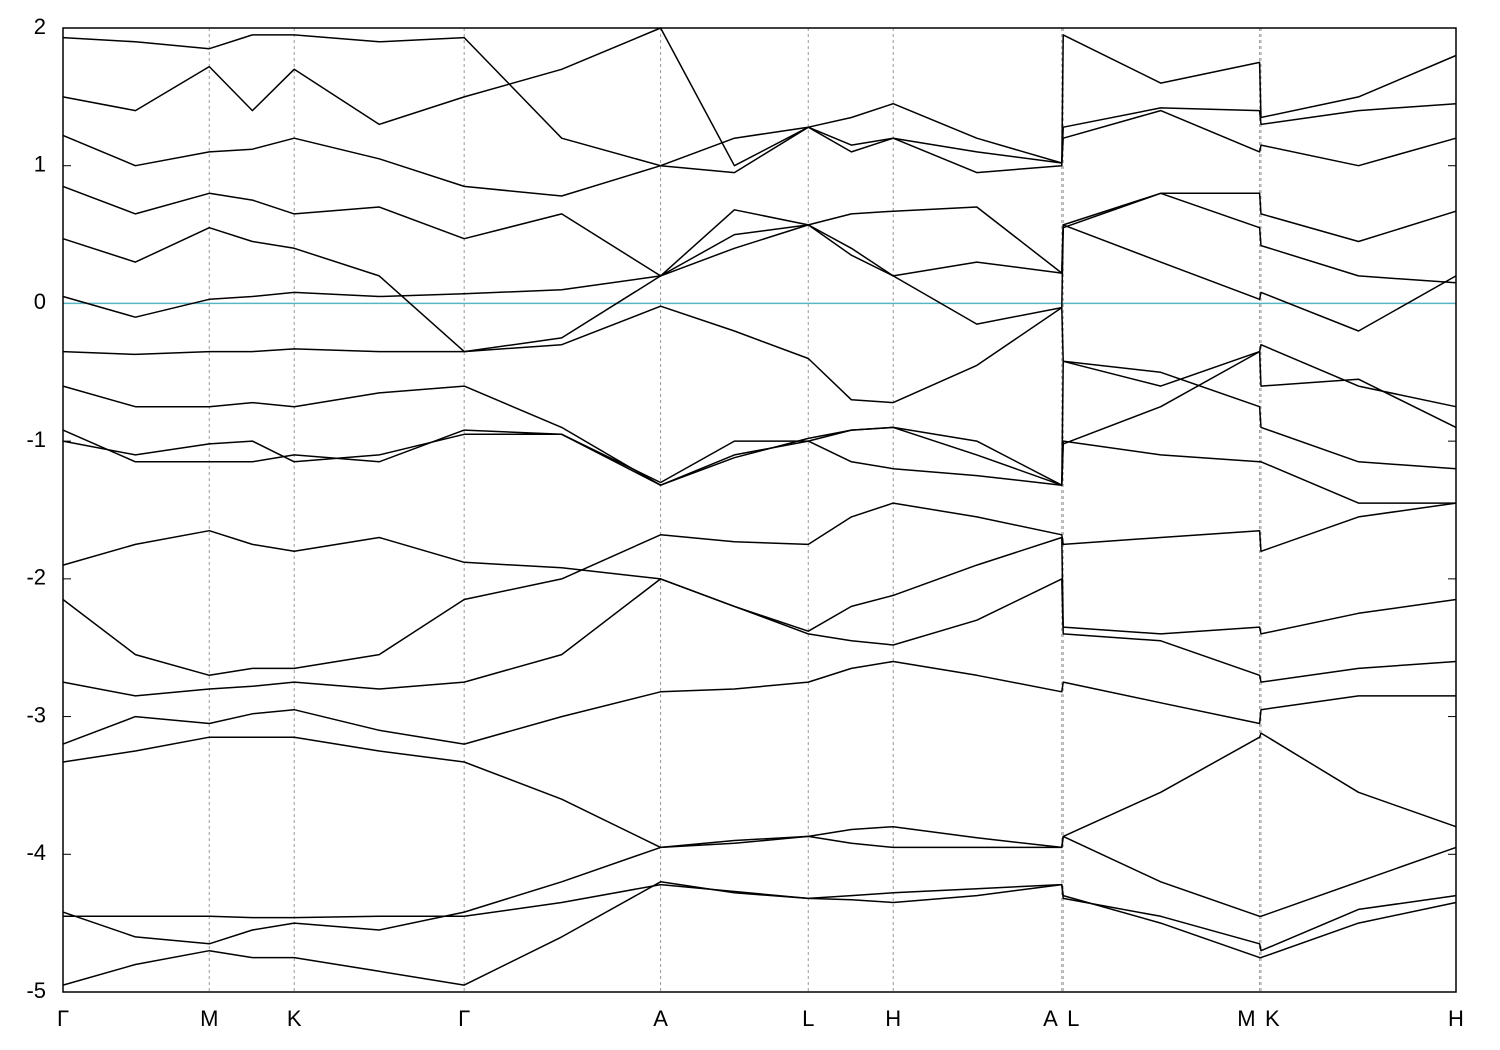  Describe the element at coordinates (36, 852) in the screenshot. I see `y-tick-label: -4` at that location.